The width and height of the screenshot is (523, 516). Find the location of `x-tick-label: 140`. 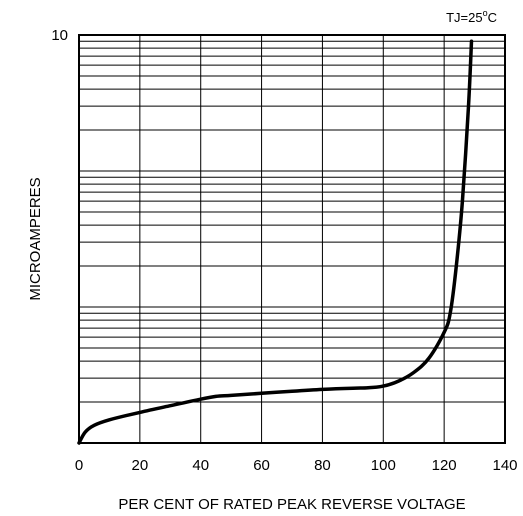

x-tick-label: 140 is located at coordinates (504, 465).